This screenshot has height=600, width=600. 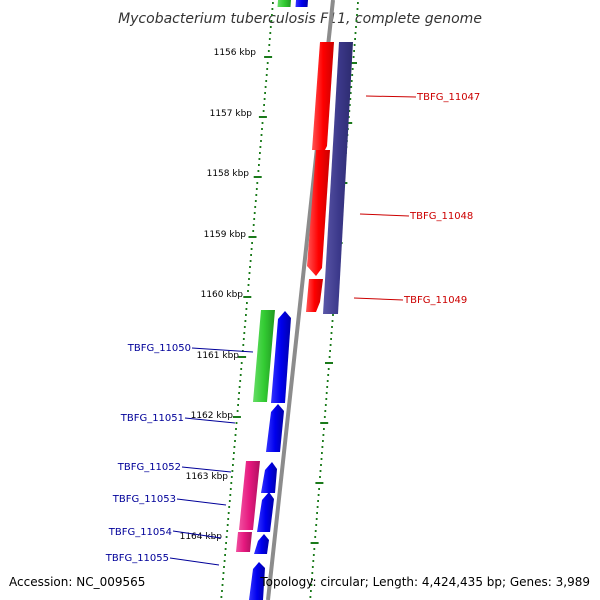 I want to click on gene-label: TBFG_11047, so click(x=448, y=97).